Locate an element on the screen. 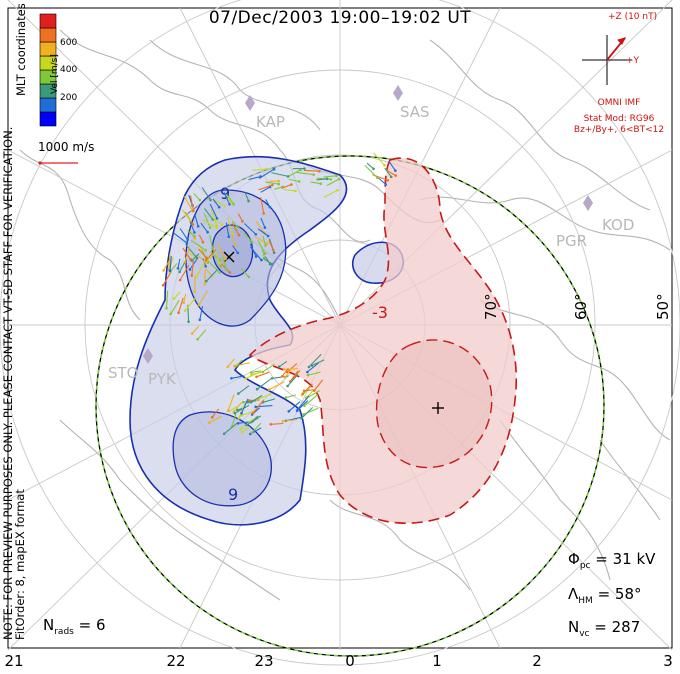 The height and width of the screenshot is (674, 680). station-label-pyk: PYK is located at coordinates (162, 379).